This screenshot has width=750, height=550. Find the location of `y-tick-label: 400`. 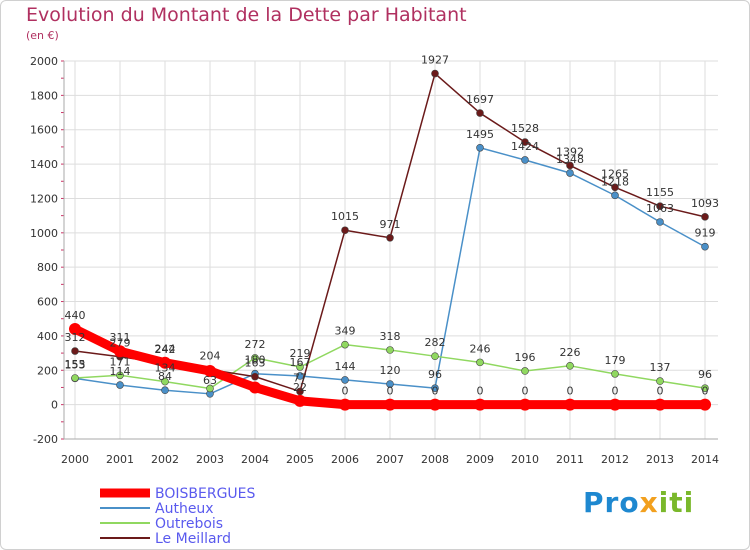

y-tick-label: 400 is located at coordinates (47, 336).